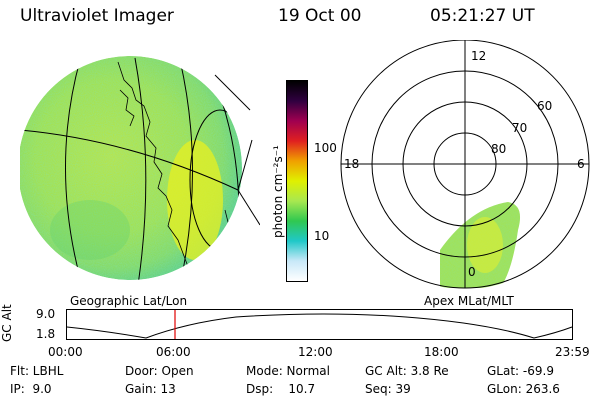  I want to click on mlt-label-18: 18, so click(351, 164).